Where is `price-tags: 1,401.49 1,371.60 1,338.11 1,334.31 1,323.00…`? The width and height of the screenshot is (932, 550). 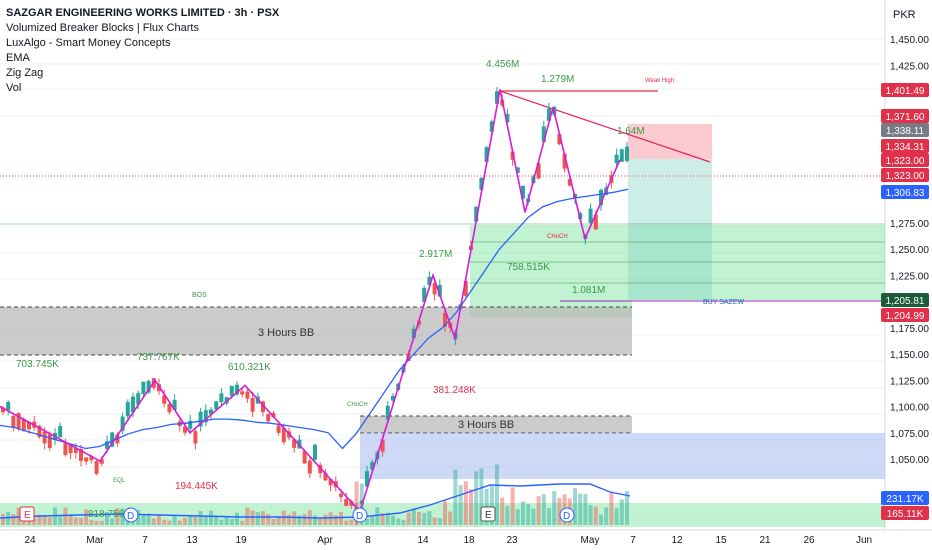
price-tags: 1,401.49 1,371.60 1,338.11 1,334.31 1,323.00… is located at coordinates (905, 301).